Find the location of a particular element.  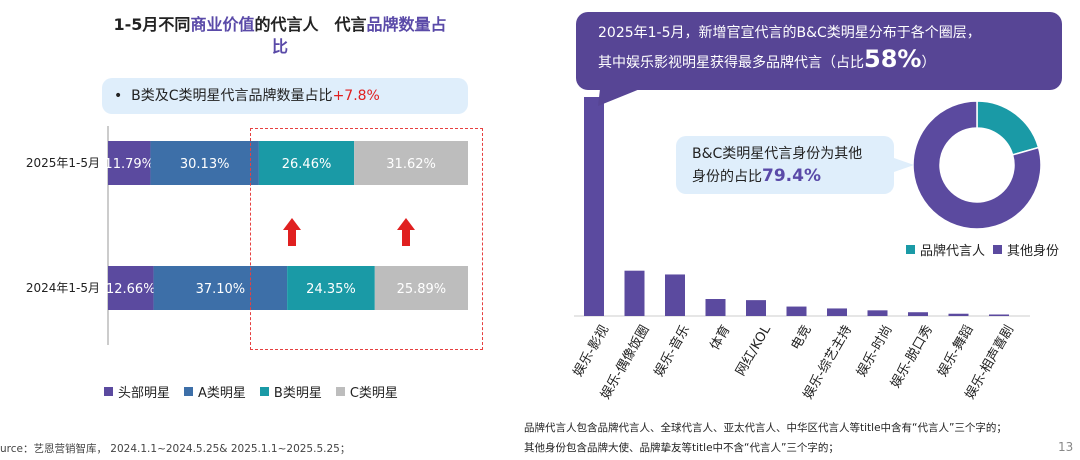

footnote-2: 其他身份包含品牌大使、品牌挚友等title中不含“代言人”三个字的； is located at coordinates (681, 448).